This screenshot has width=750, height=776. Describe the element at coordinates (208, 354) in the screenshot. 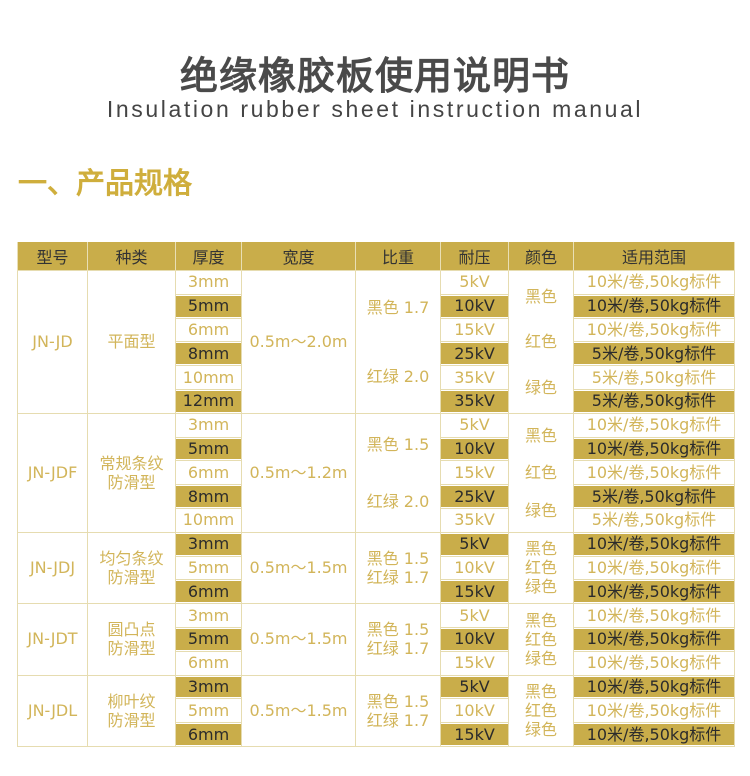

I see `thickness-cell: 8mm` at that location.